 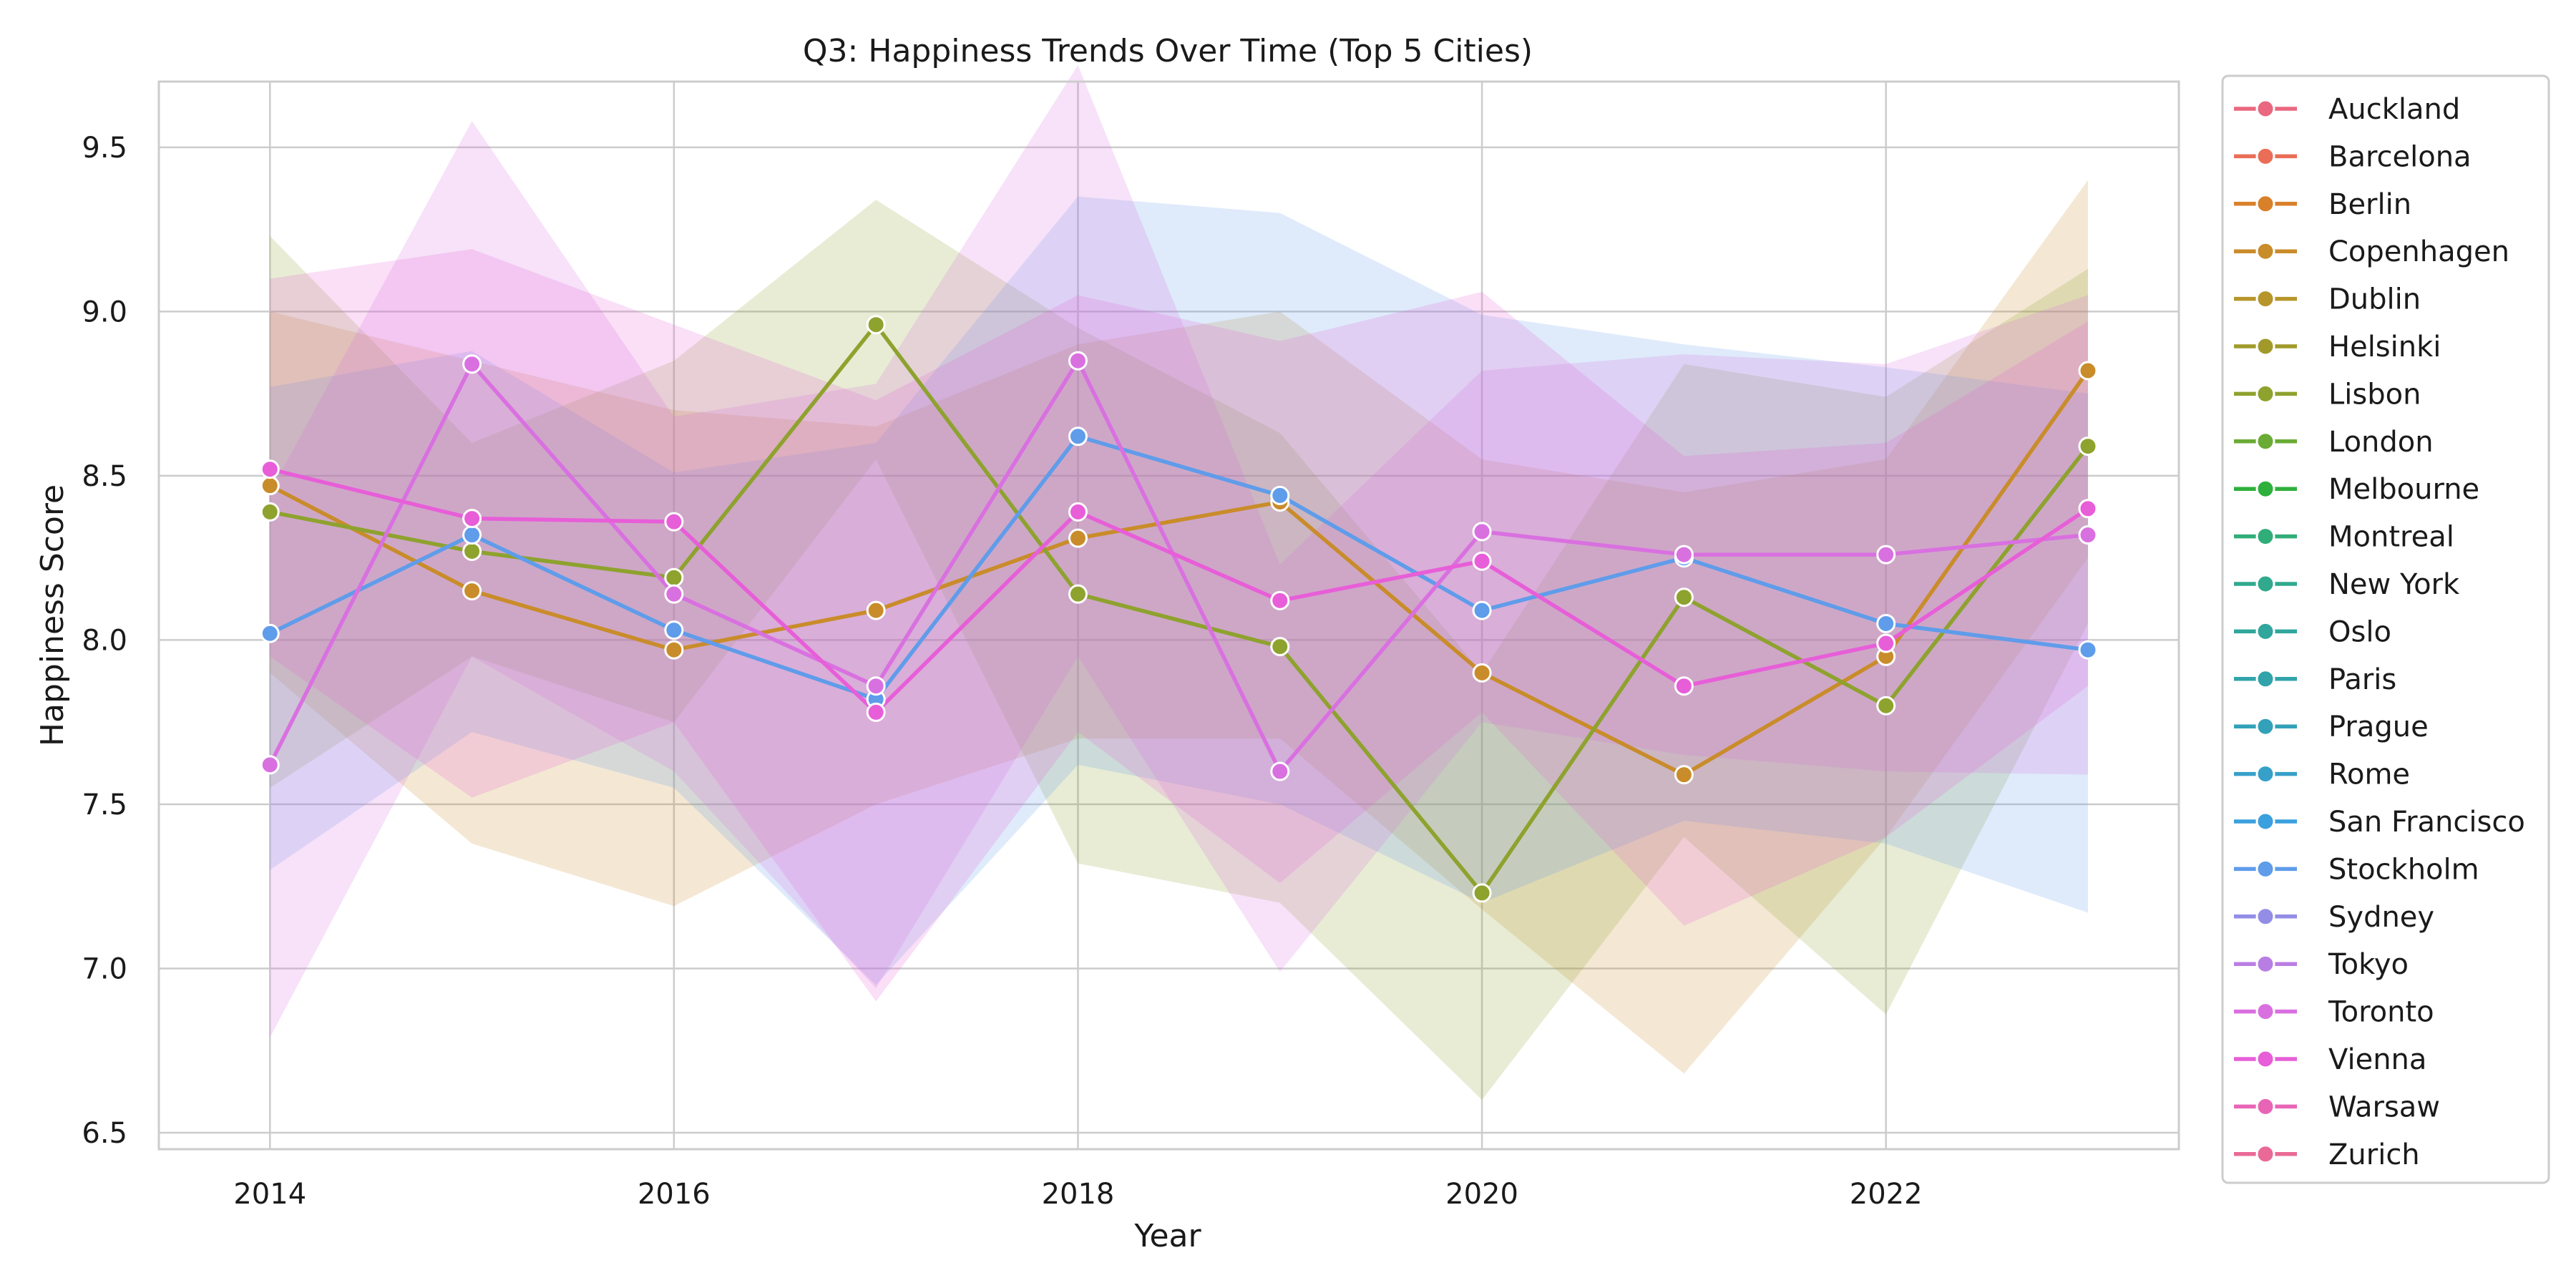 What do you see at coordinates (104, 805) in the screenshot?
I see `y-tick-label: 7.5` at bounding box center [104, 805].